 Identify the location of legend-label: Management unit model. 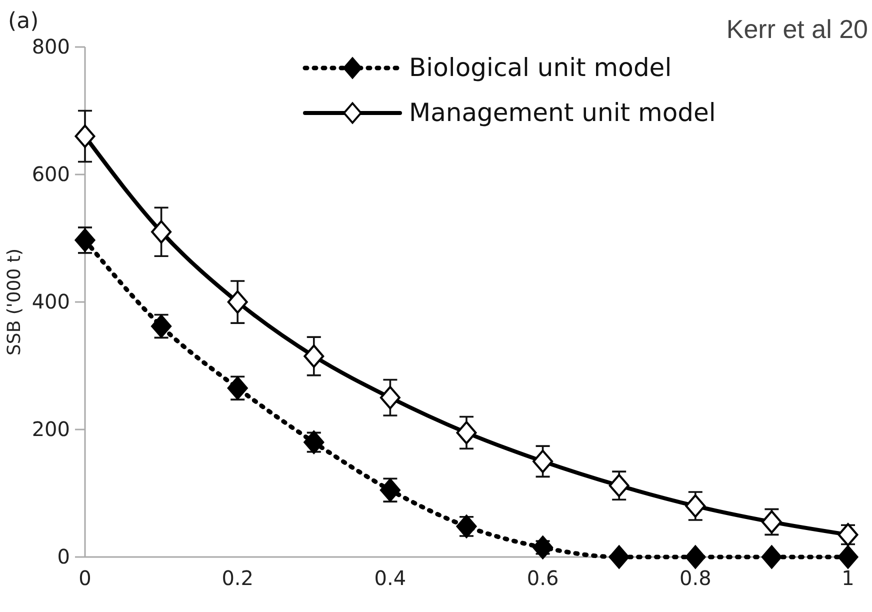
(562, 112).